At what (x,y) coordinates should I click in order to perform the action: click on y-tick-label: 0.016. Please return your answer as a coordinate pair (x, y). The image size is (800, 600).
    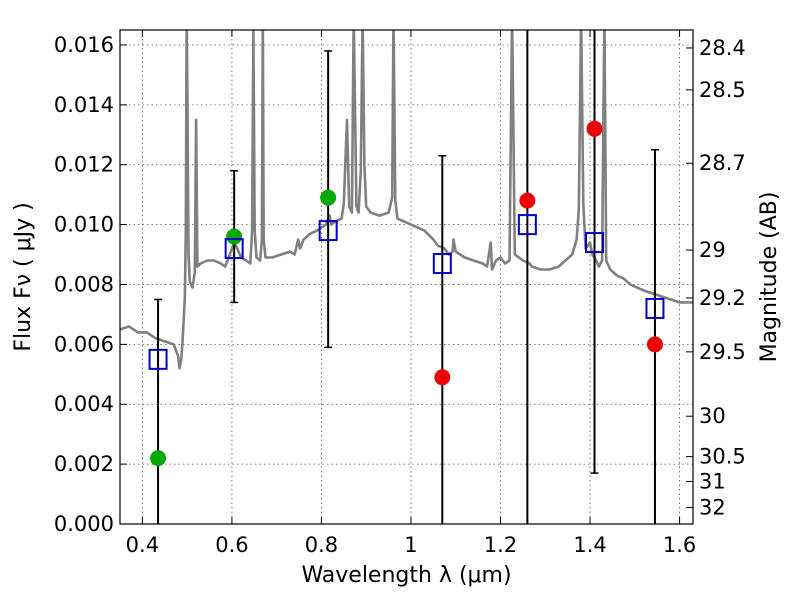
    Looking at the image, I should click on (84, 45).